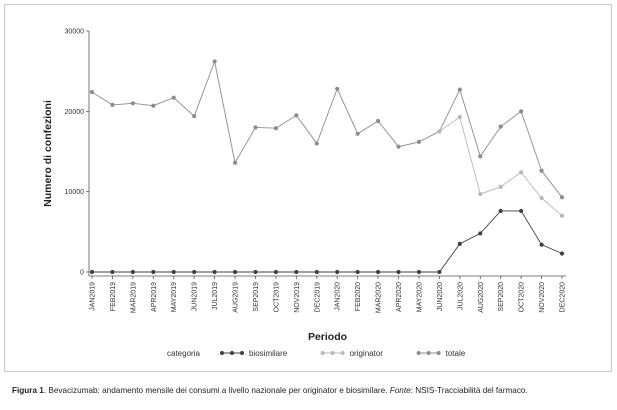 Image resolution: width=617 pixels, height=410 pixels. I want to click on x-tick-label: NOV2019, so click(297, 297).